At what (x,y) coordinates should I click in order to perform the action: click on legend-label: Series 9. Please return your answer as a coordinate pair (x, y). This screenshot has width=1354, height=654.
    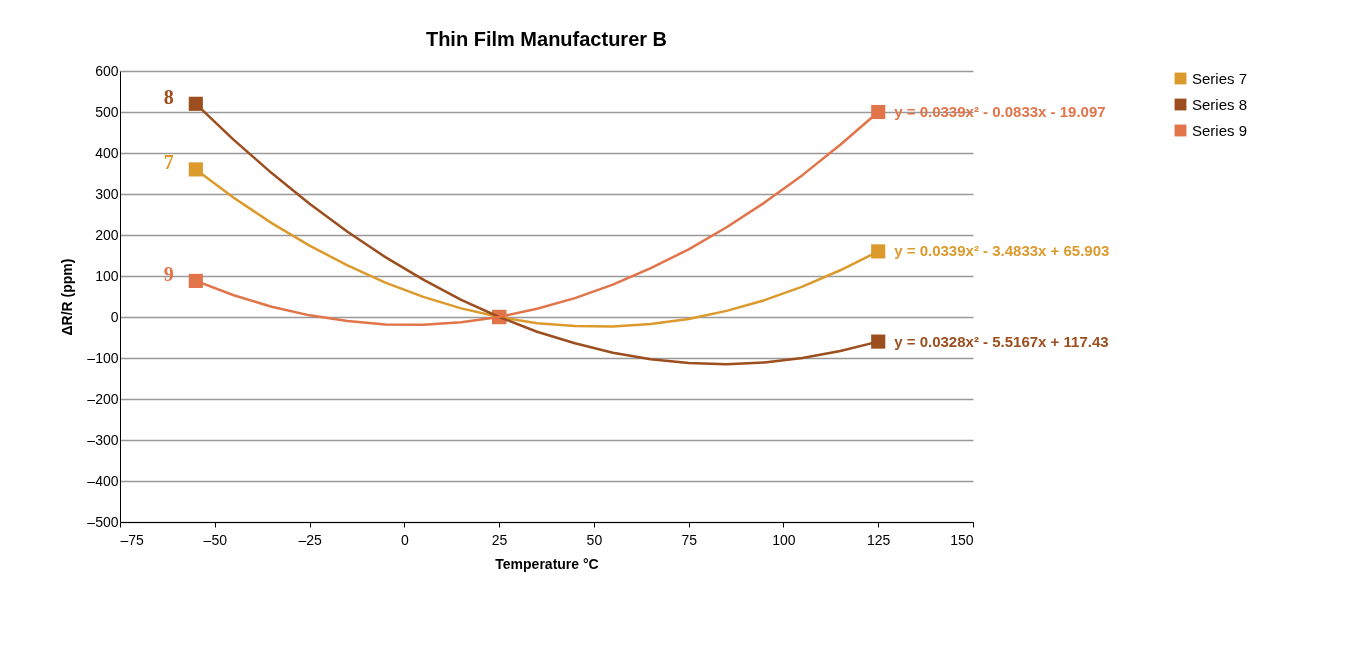
    Looking at the image, I should click on (1220, 130).